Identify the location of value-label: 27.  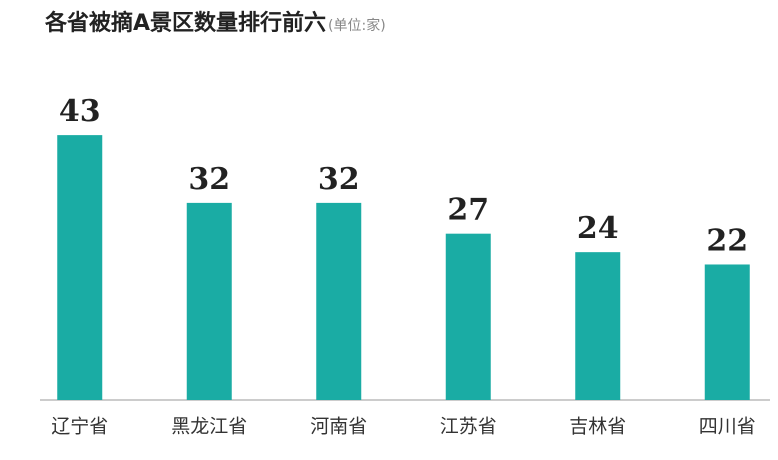
(468, 210).